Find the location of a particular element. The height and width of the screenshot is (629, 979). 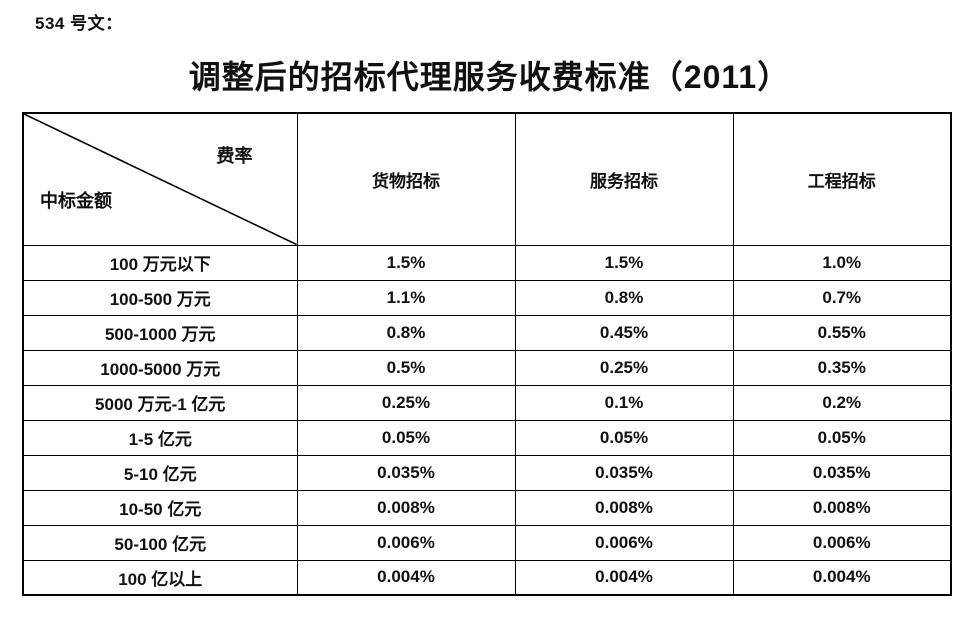

diagonal-line is located at coordinates (160, 179).